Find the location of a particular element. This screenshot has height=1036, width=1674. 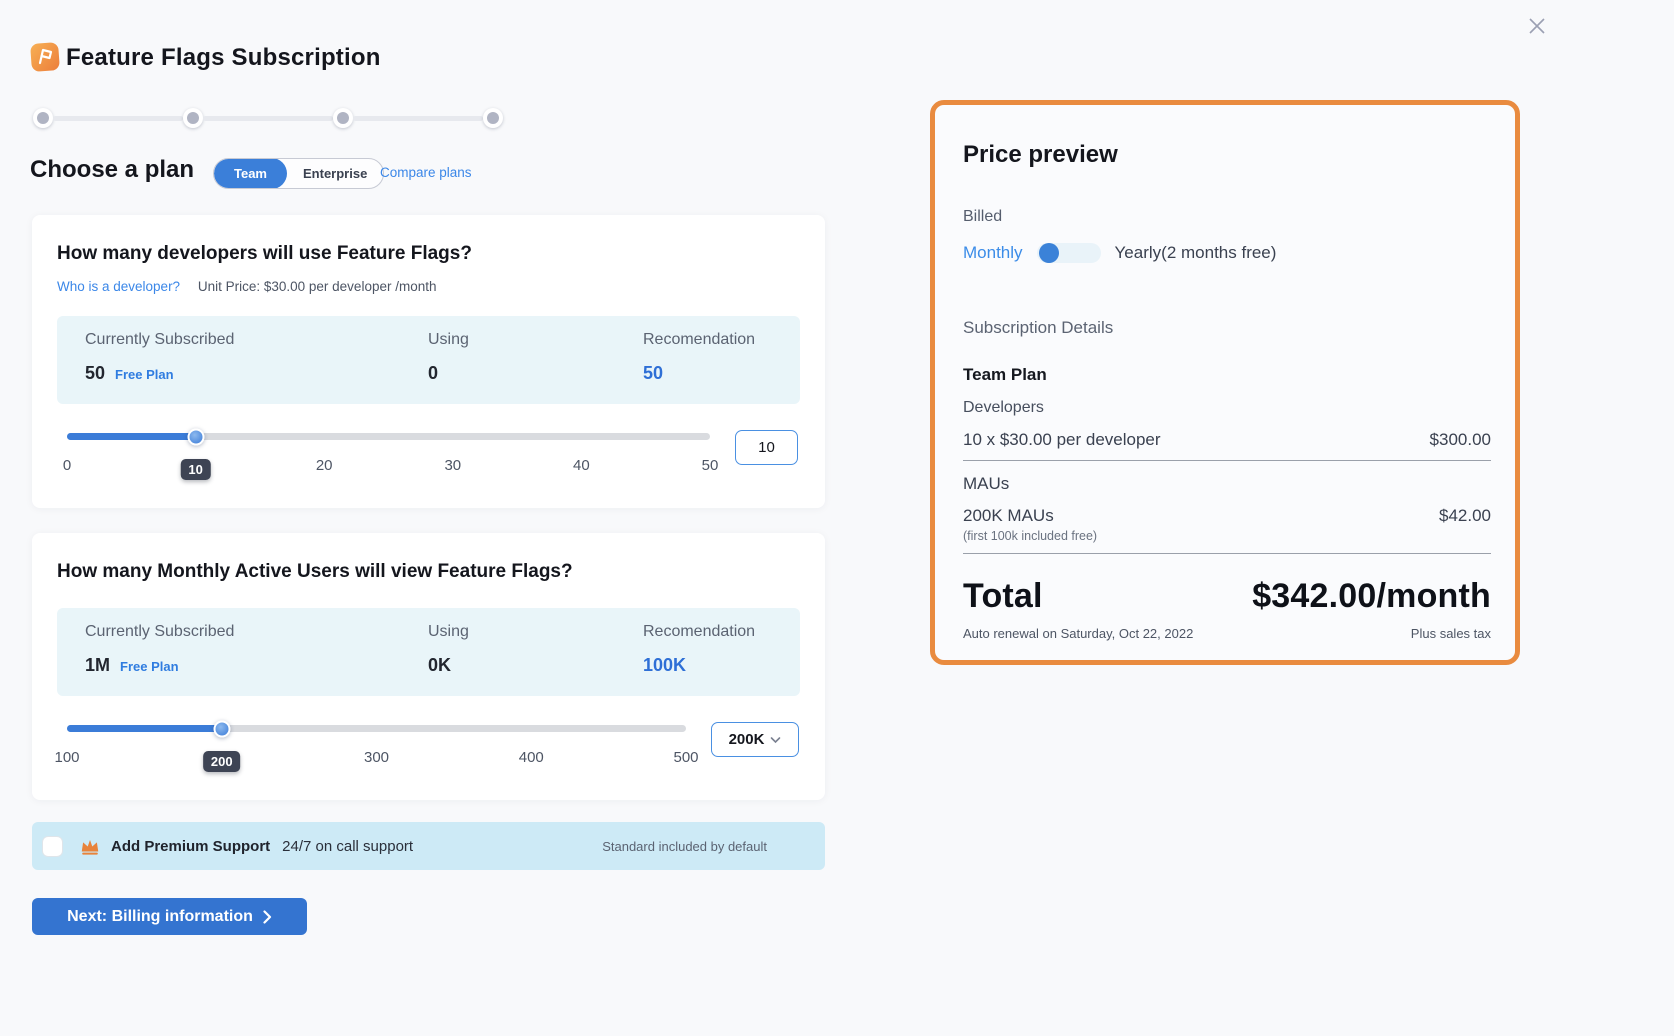

recommendation-value: 100K is located at coordinates (665, 665).